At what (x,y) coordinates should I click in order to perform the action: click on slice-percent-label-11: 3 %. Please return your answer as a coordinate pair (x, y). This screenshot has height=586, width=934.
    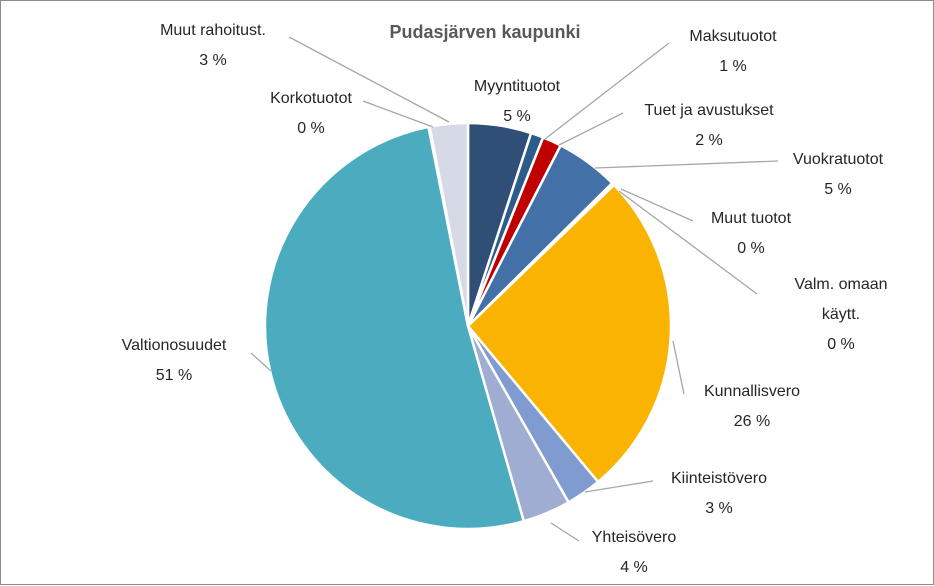
    Looking at the image, I should click on (213, 60).